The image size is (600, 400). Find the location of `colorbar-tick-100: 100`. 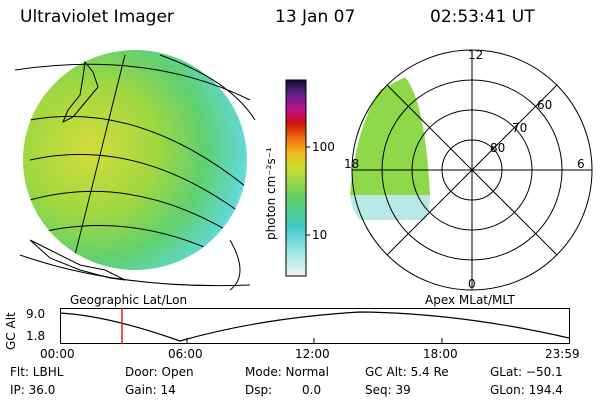

colorbar-tick-100: 100 is located at coordinates (323, 147).